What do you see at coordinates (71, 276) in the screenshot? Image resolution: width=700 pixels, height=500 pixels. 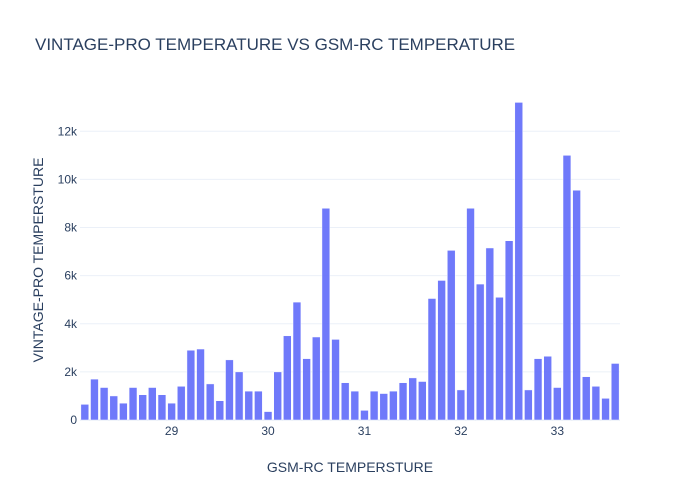 I see `y-tick-label: 6k` at bounding box center [71, 276].